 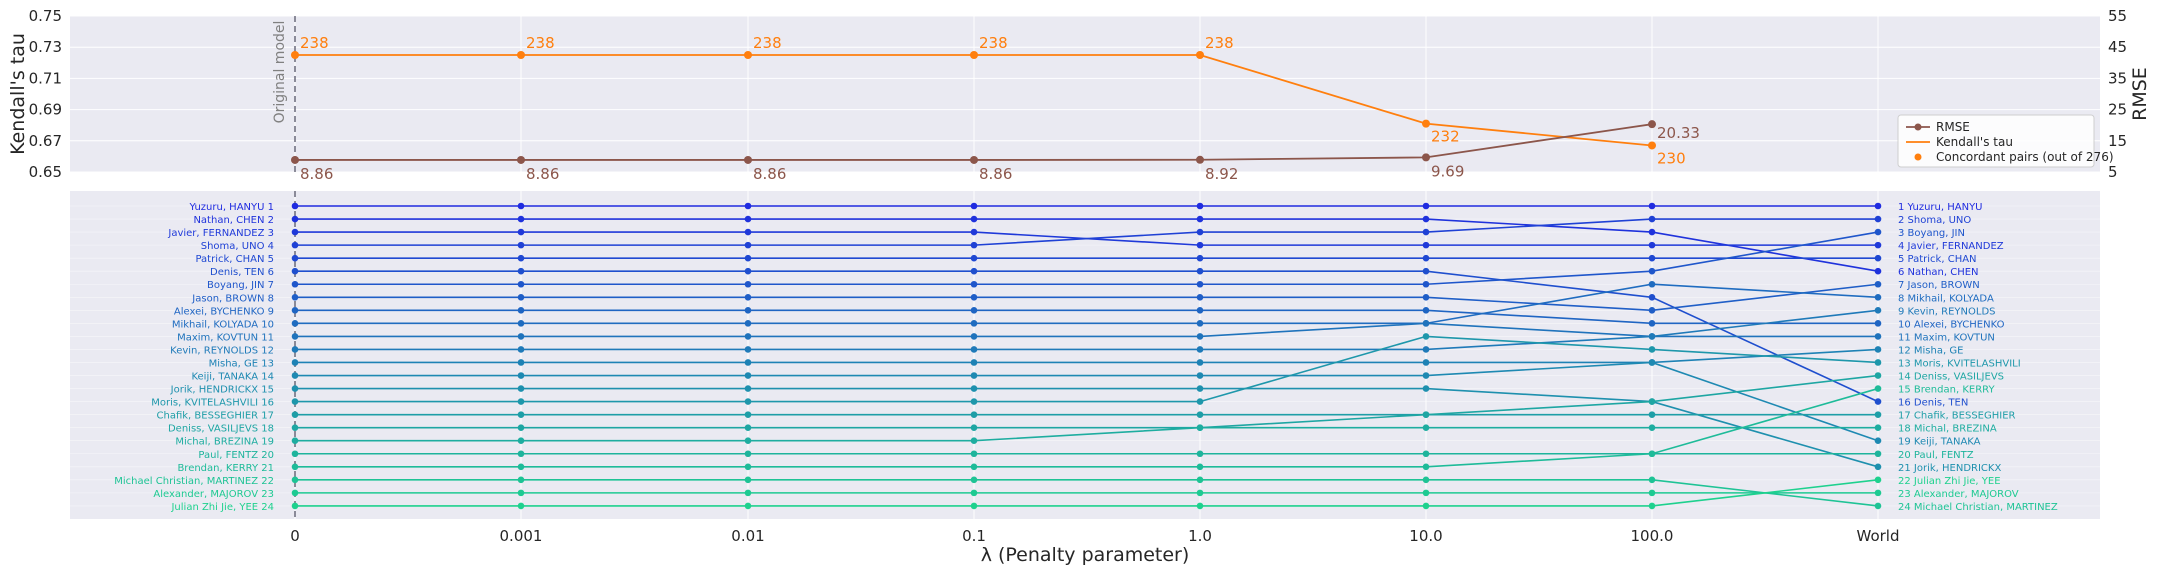 I want to click on legend-rmse-marker, so click(x=1918, y=127).